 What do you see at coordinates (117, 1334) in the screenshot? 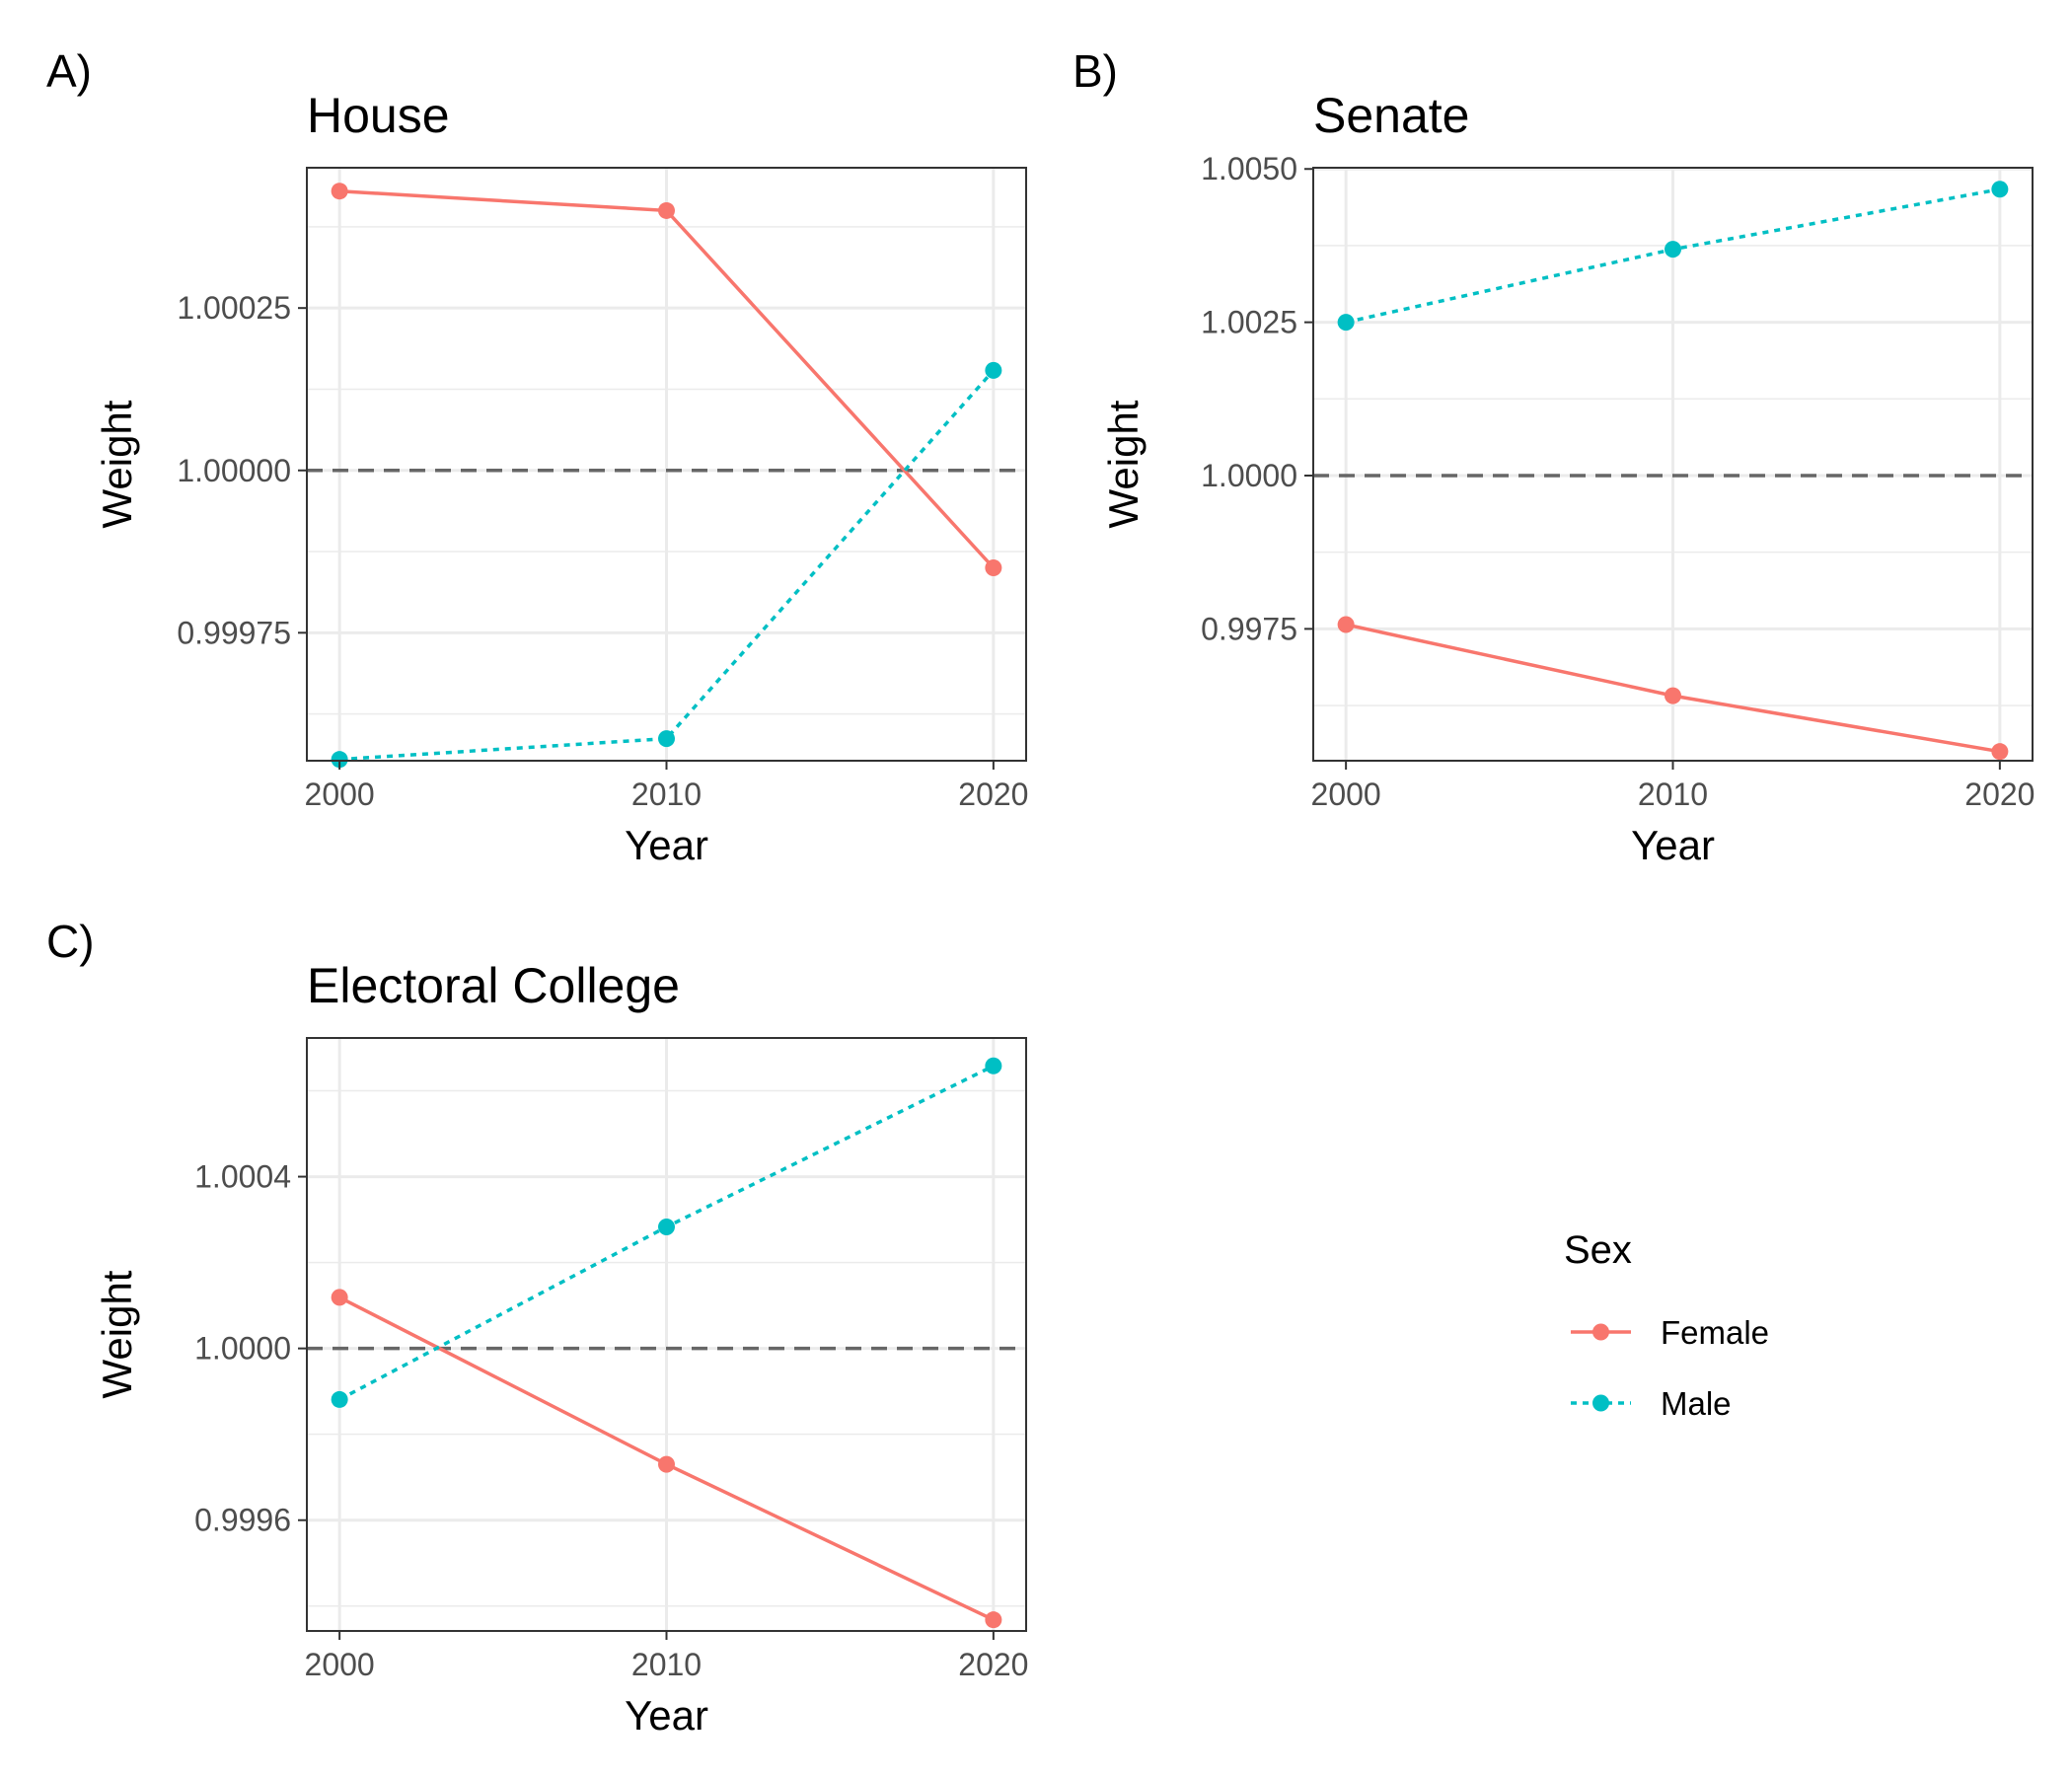
I see `y-axis-title-electoral-college: Weight` at bounding box center [117, 1334].